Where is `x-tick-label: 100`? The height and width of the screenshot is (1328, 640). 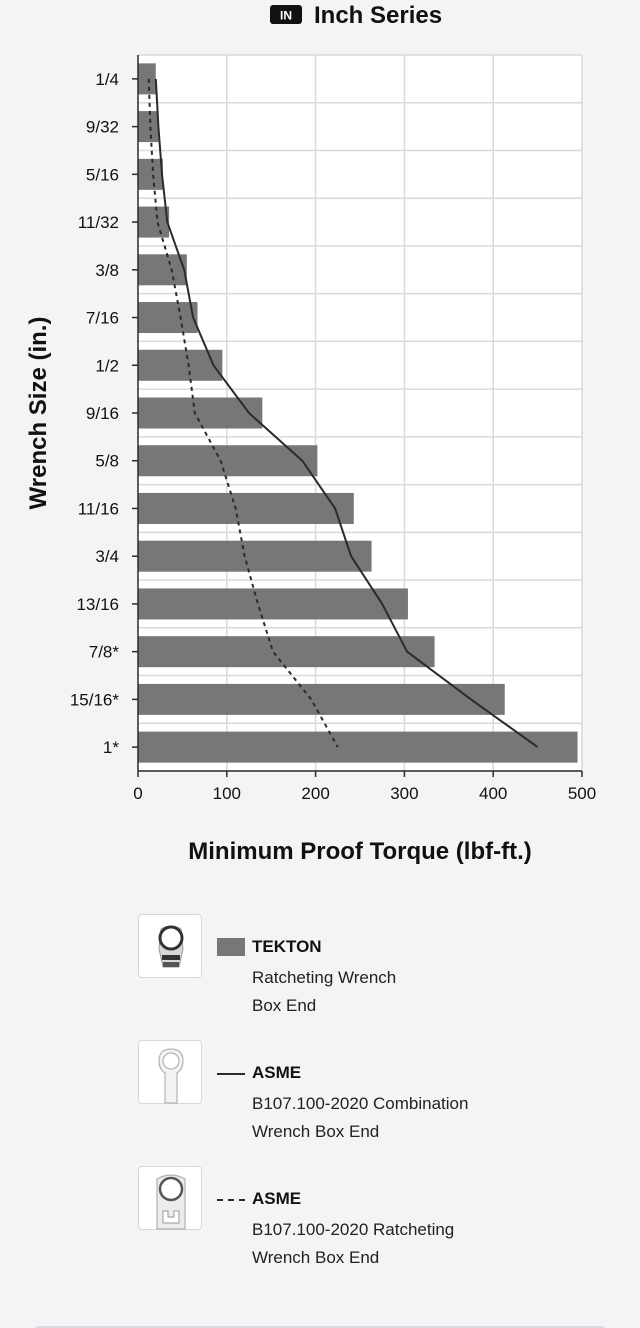
x-tick-label: 100 is located at coordinates (227, 793).